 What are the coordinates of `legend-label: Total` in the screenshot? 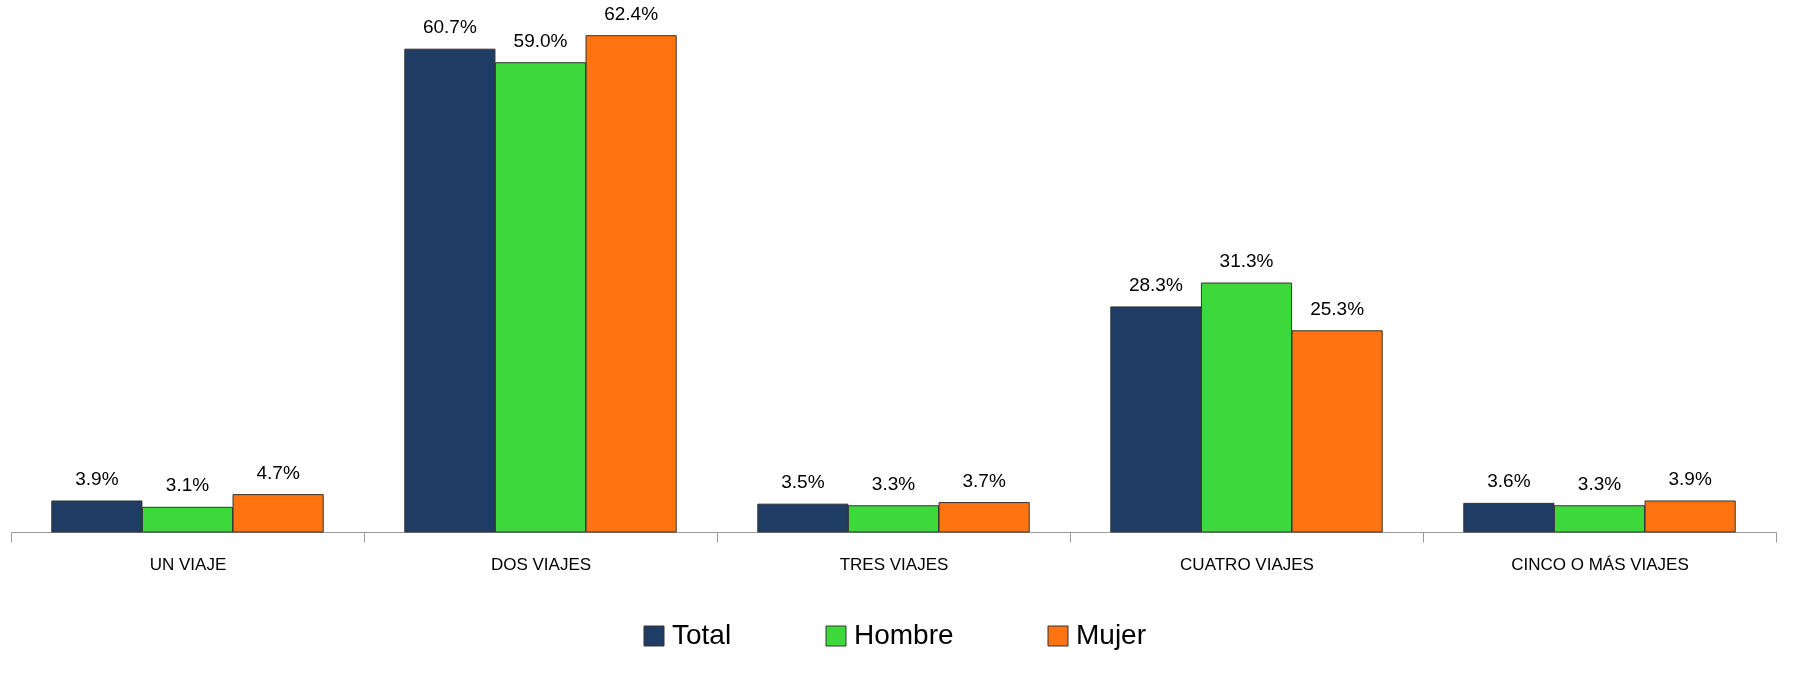 It's located at (702, 634).